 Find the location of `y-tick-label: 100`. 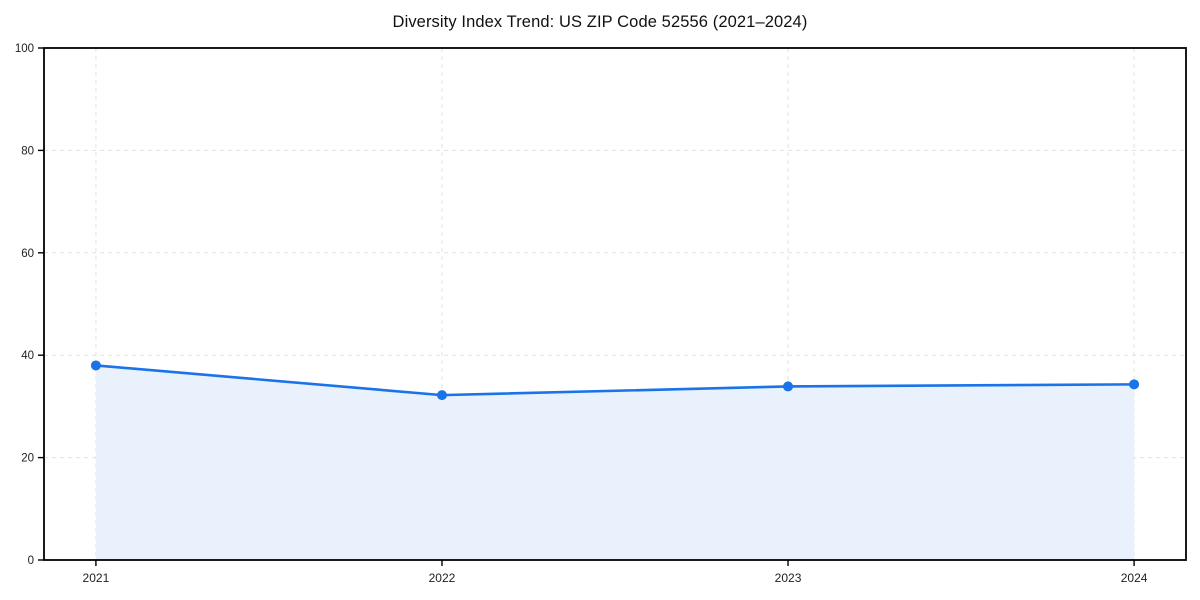

y-tick-label: 100 is located at coordinates (24, 49).